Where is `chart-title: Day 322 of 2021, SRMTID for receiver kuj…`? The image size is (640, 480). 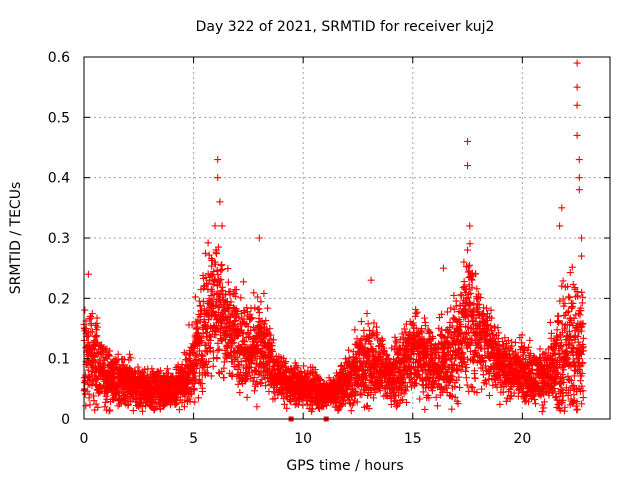 chart-title: Day 322 of 2021, SRMTID for receiver kuj… is located at coordinates (345, 27).